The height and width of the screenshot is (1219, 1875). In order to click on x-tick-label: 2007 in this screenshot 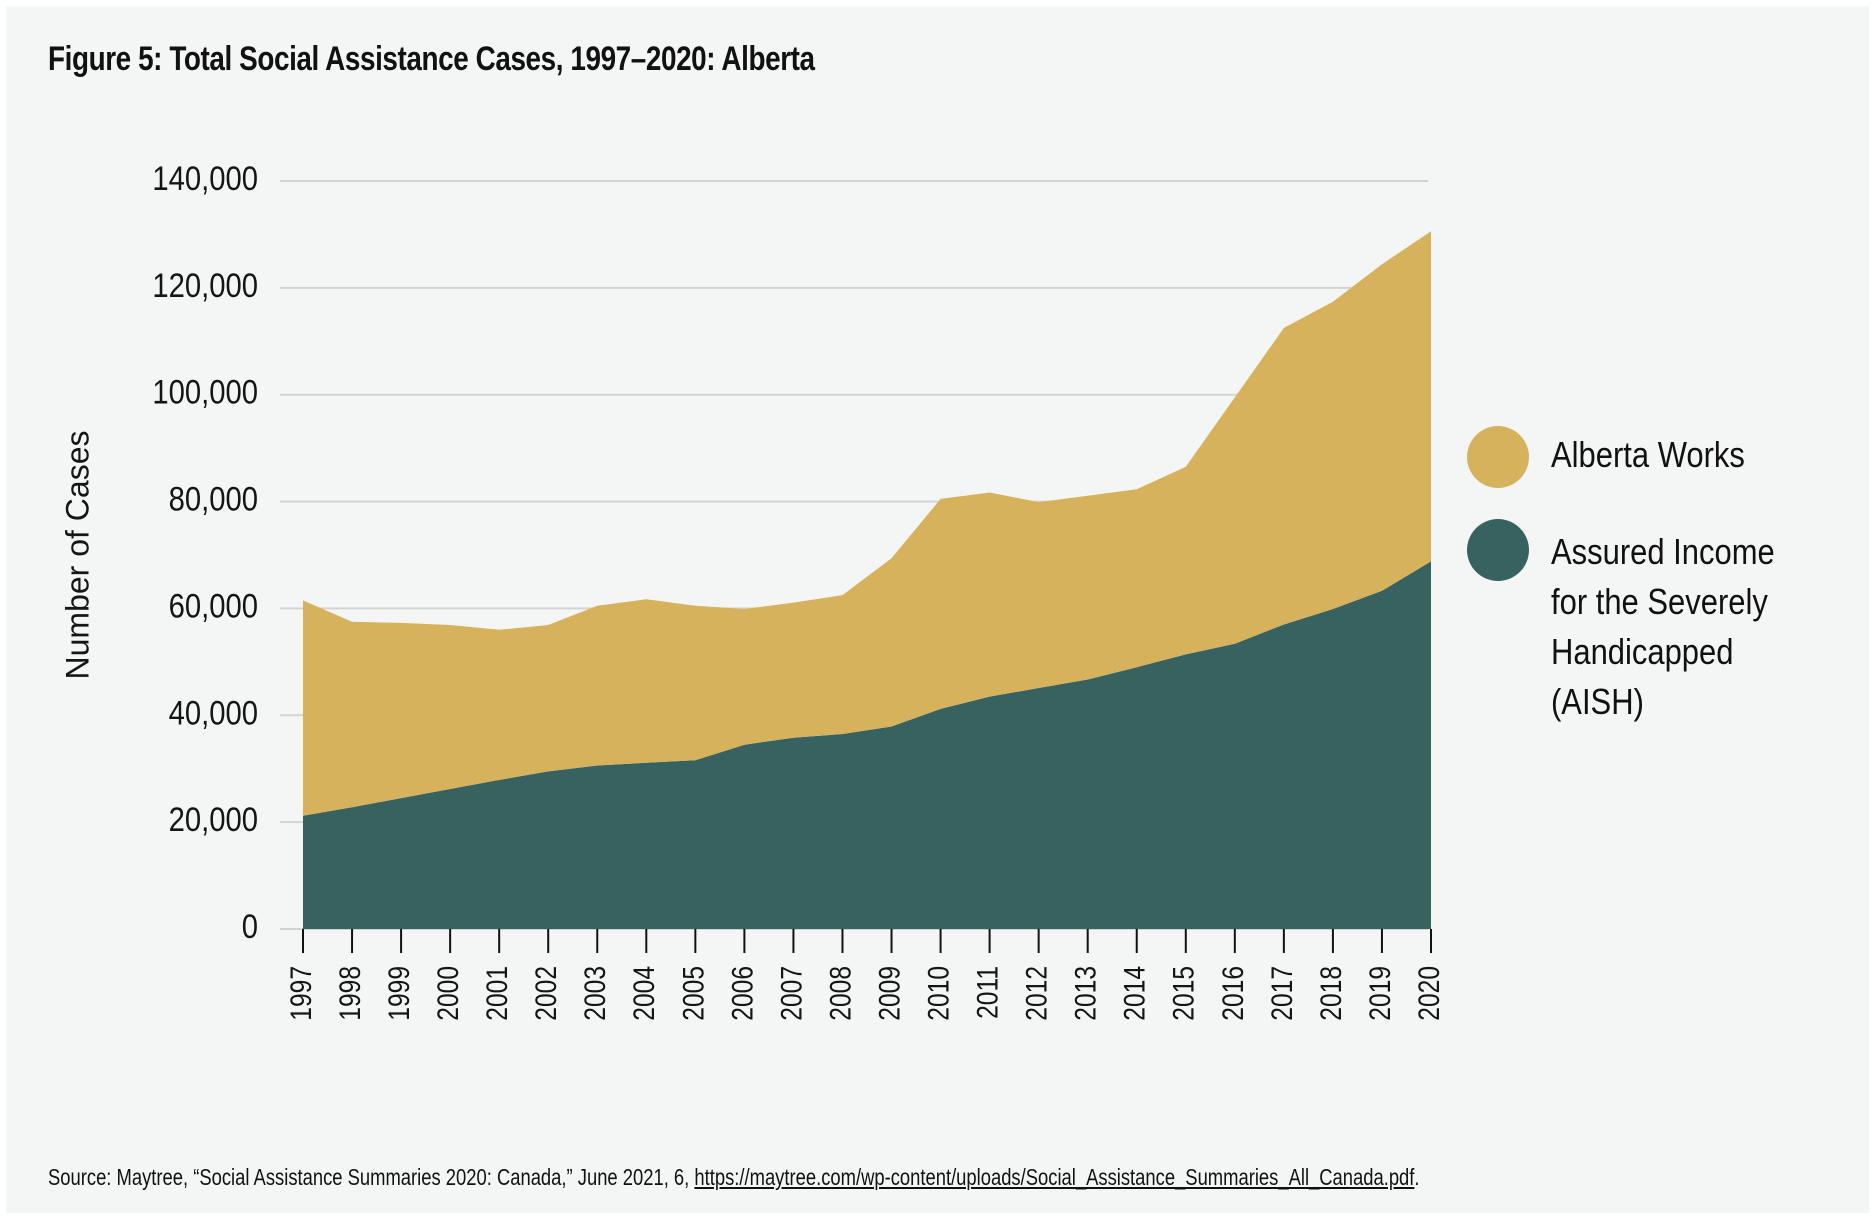, I will do `click(791, 993)`.